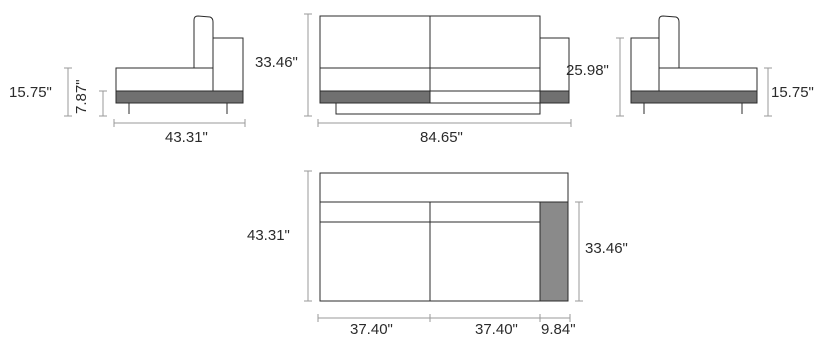 This screenshot has height=338, width=821. Describe the element at coordinates (558, 329) in the screenshot. I see `top-arm-width-label: 9.84"` at that location.